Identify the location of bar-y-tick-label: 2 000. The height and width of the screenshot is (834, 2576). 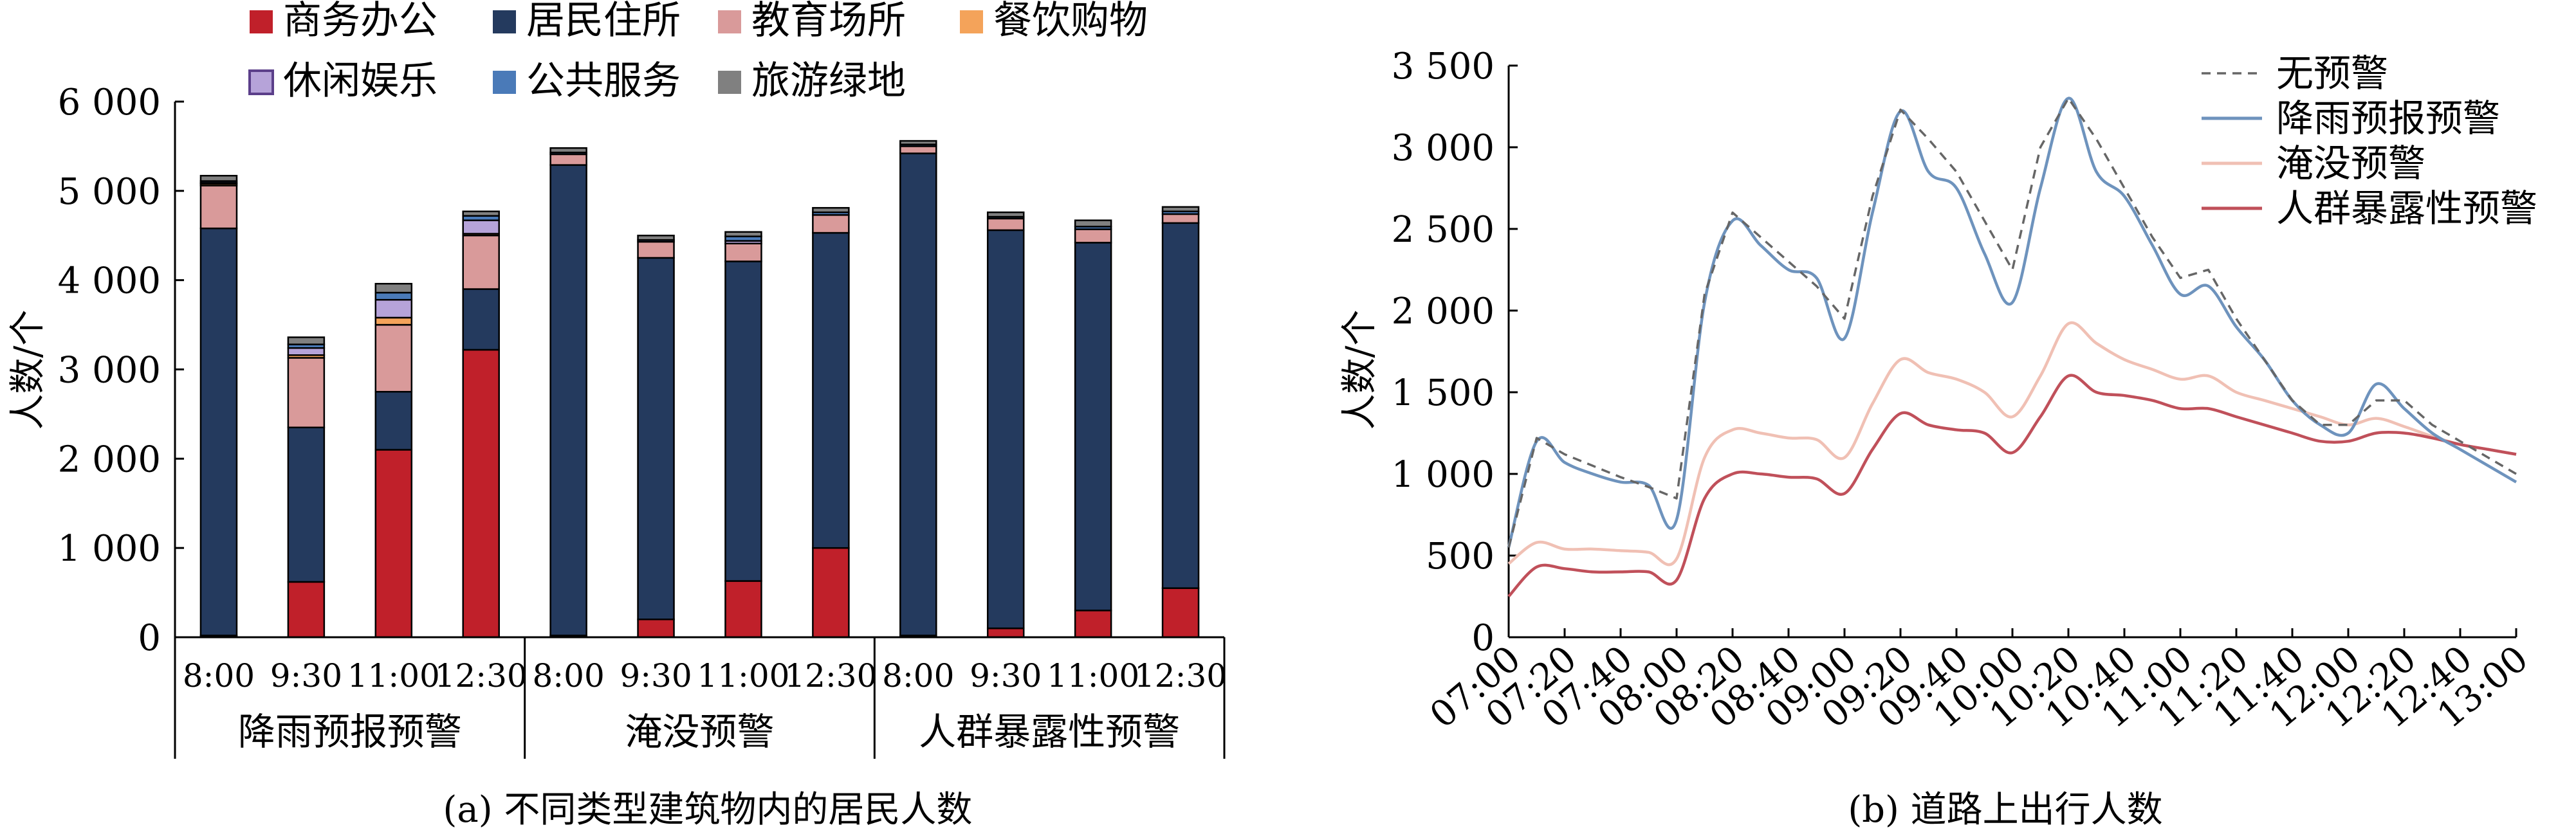
(109, 459).